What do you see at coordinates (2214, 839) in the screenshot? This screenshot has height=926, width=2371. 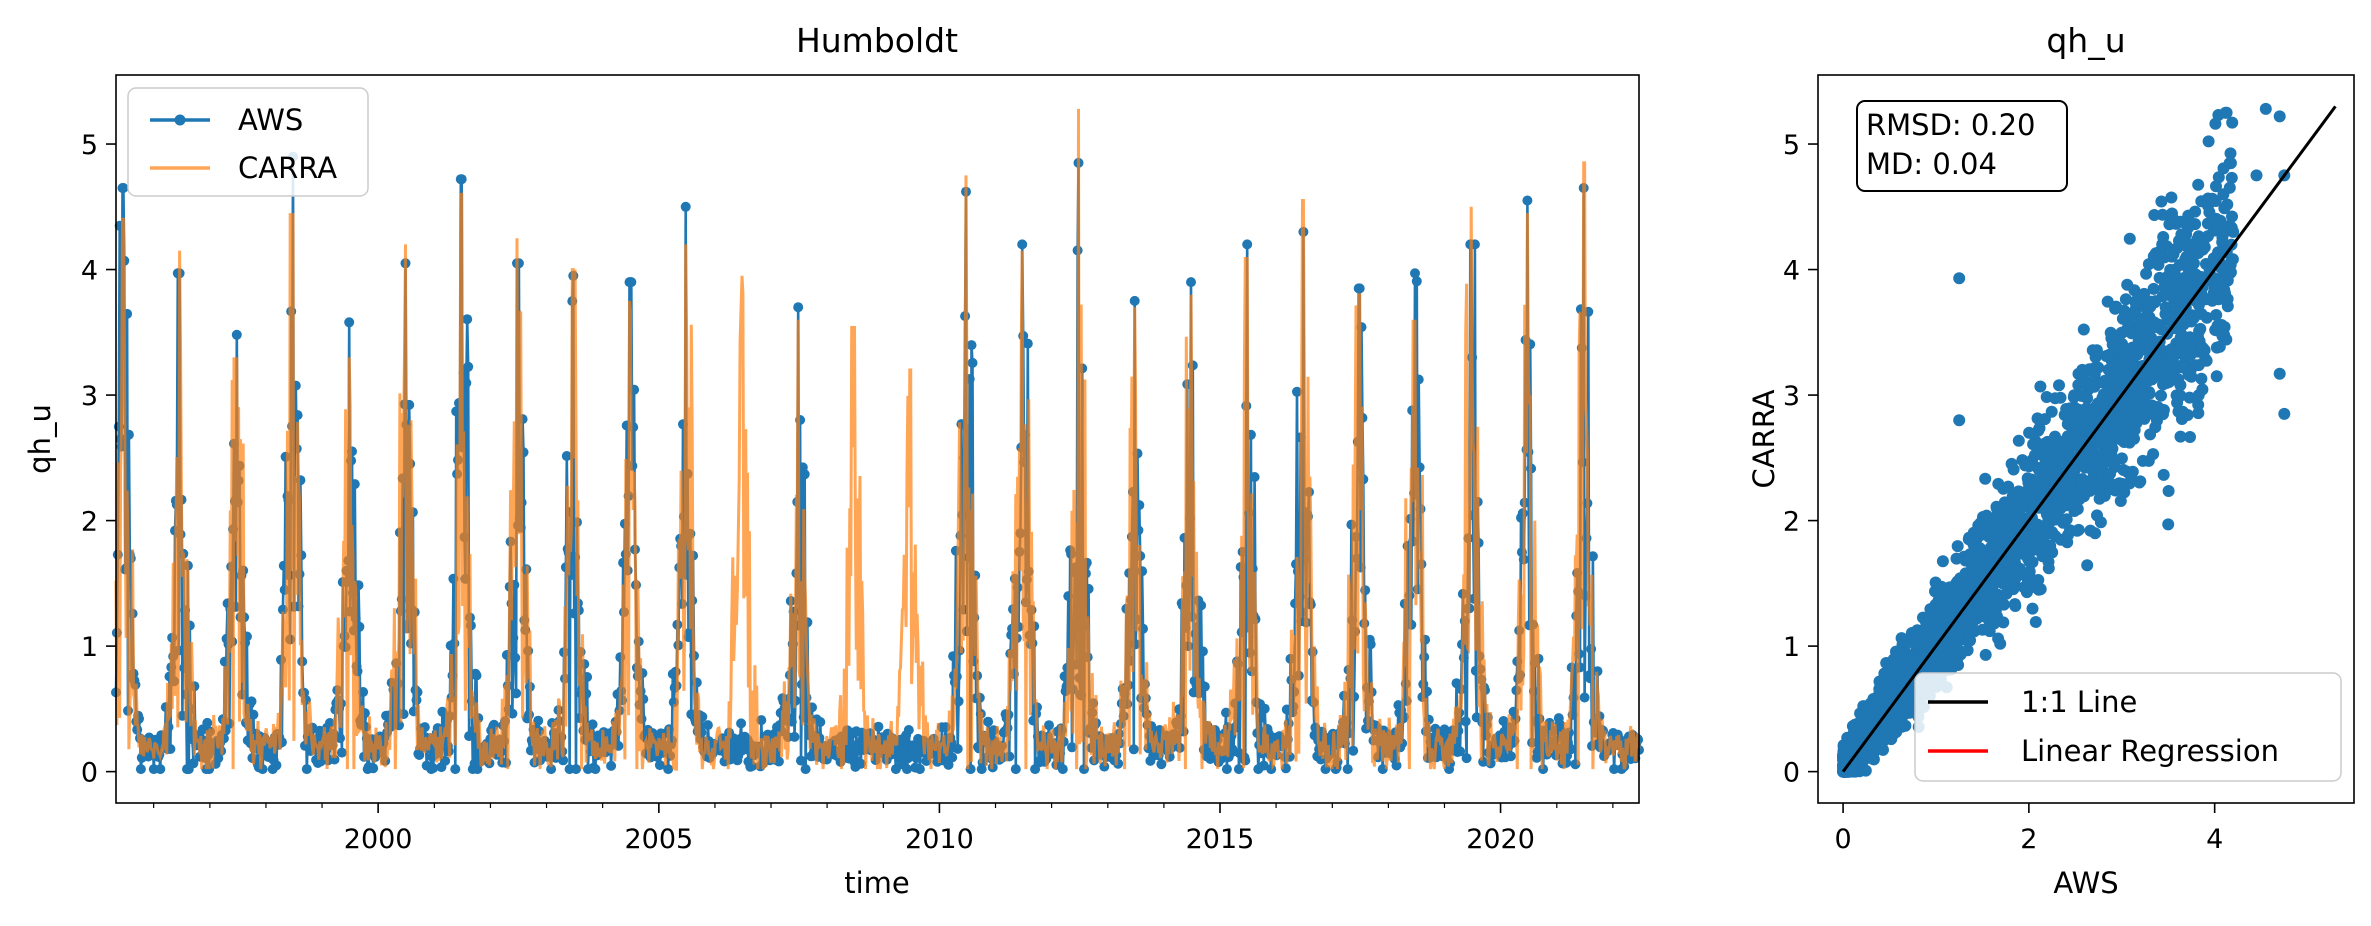 I see `scatter-x-tick-label: 4` at bounding box center [2214, 839].